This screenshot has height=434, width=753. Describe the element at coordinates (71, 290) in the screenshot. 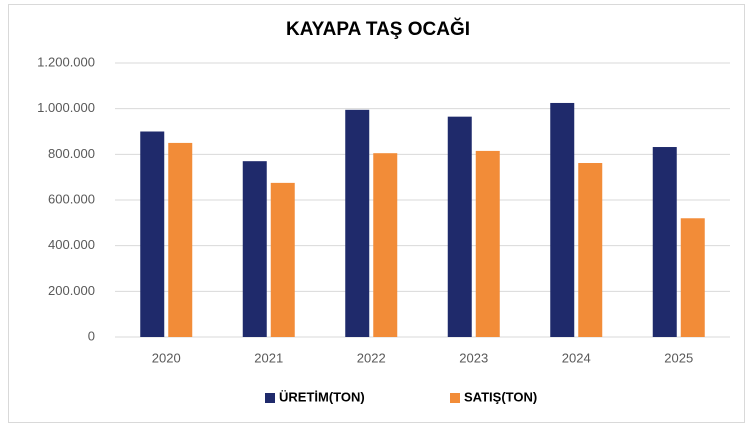

I see `y-tick-label: 200.000` at that location.